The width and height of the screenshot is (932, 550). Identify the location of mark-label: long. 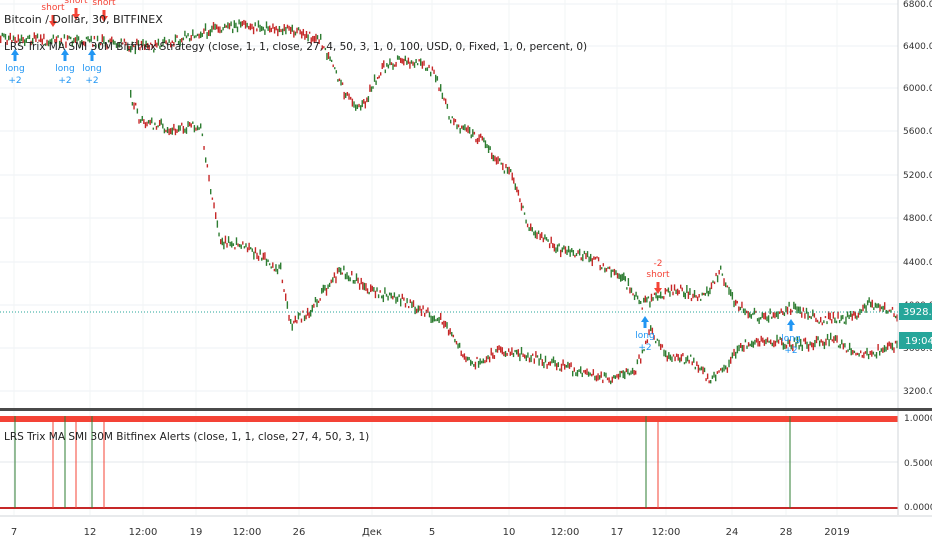
(91, 69).